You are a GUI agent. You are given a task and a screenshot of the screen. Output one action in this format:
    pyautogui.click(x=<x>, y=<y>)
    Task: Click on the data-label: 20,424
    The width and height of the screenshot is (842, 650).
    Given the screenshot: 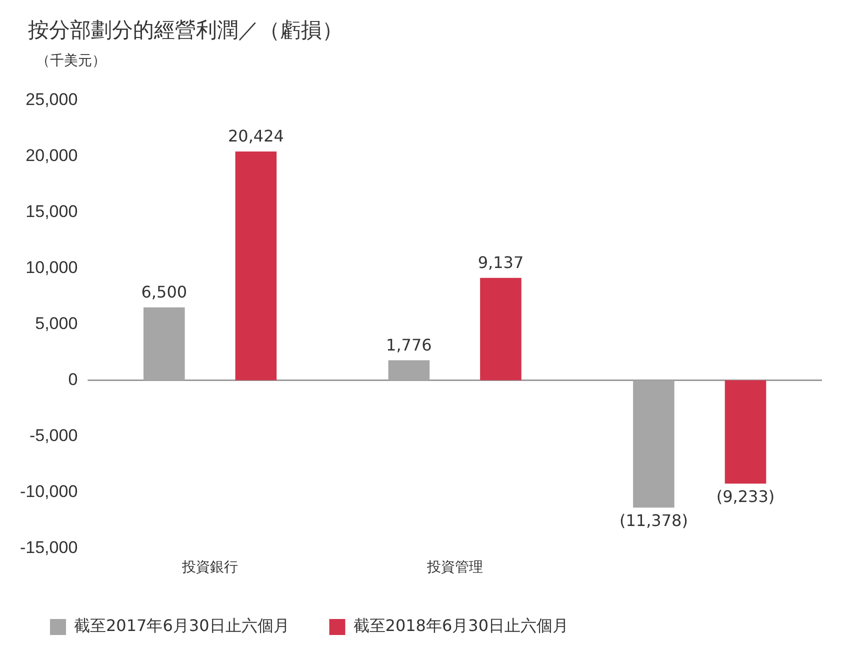 What is the action you would take?
    pyautogui.click(x=256, y=136)
    